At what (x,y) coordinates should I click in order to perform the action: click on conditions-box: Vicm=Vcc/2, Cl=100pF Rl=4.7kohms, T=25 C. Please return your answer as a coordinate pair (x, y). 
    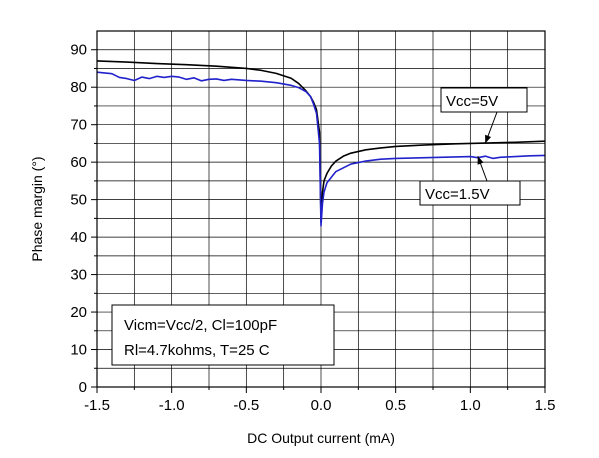
    Looking at the image, I should click on (223, 335).